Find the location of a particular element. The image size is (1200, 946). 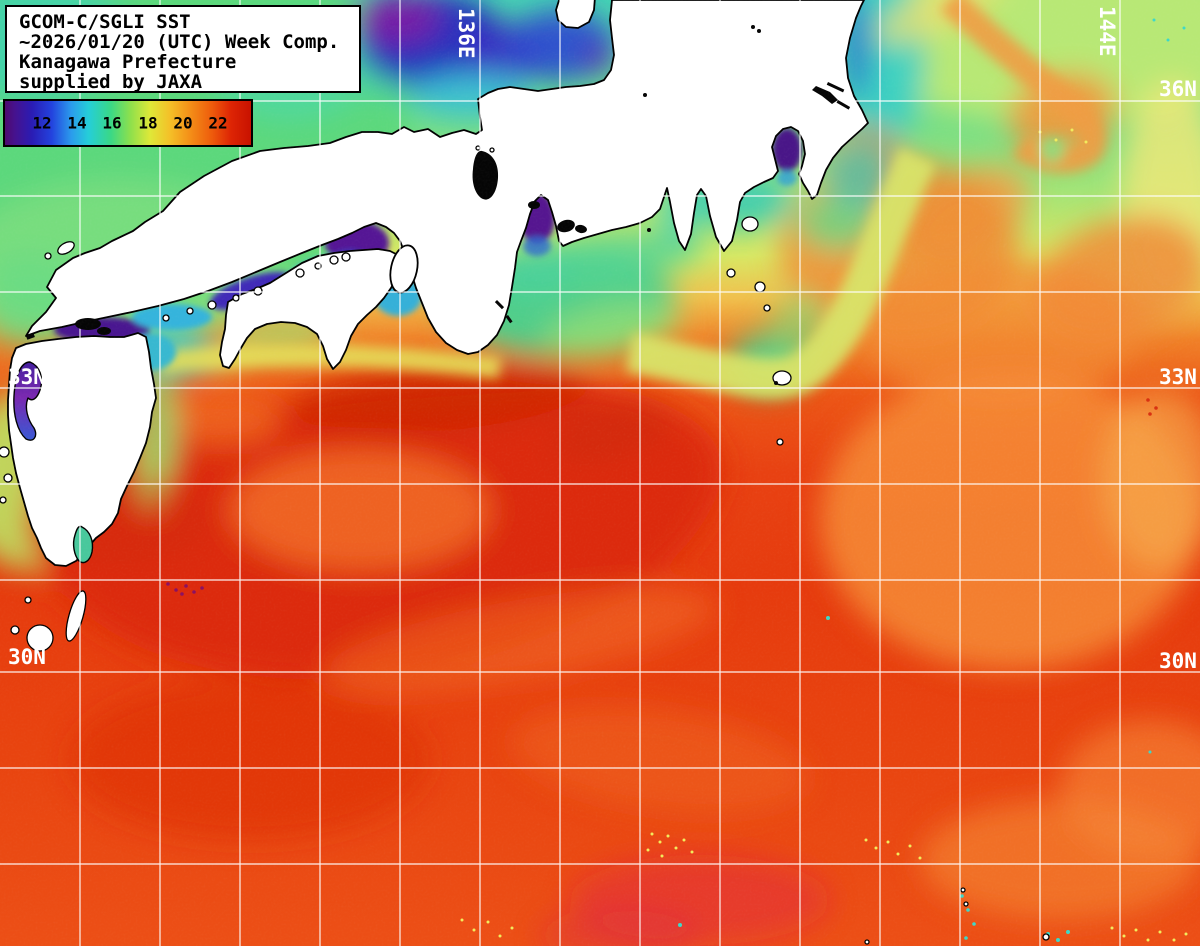

colorbar-tick-18: 18 is located at coordinates (148, 123).